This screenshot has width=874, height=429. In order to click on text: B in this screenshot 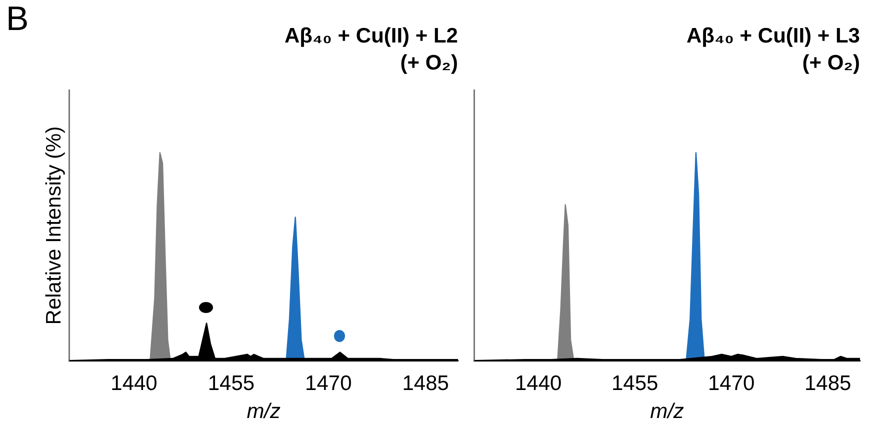, I will do `click(17, 19)`.